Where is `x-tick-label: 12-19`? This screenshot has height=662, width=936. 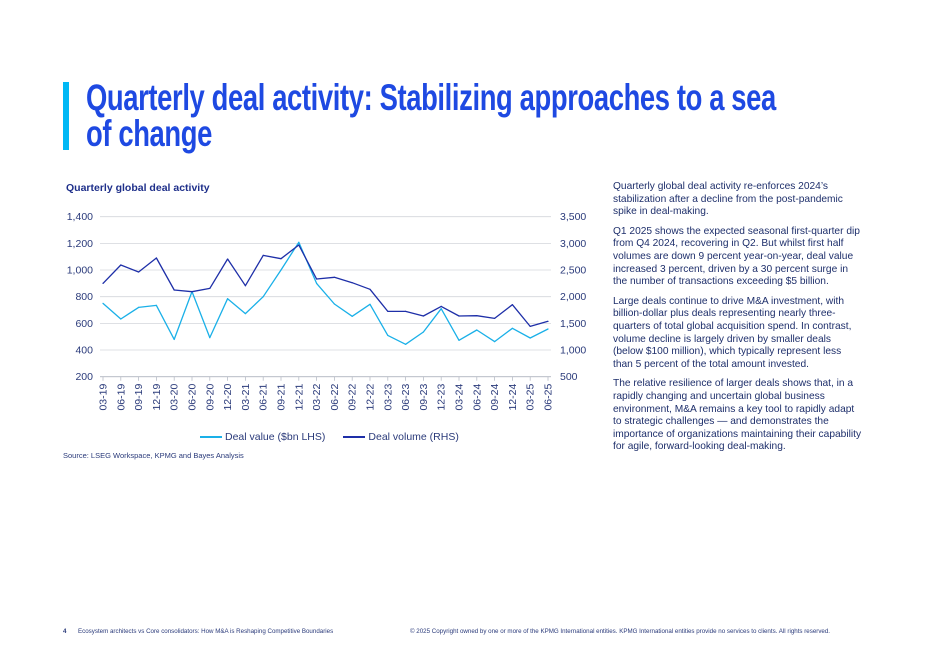 x-tick-label: 12-19 is located at coordinates (157, 397).